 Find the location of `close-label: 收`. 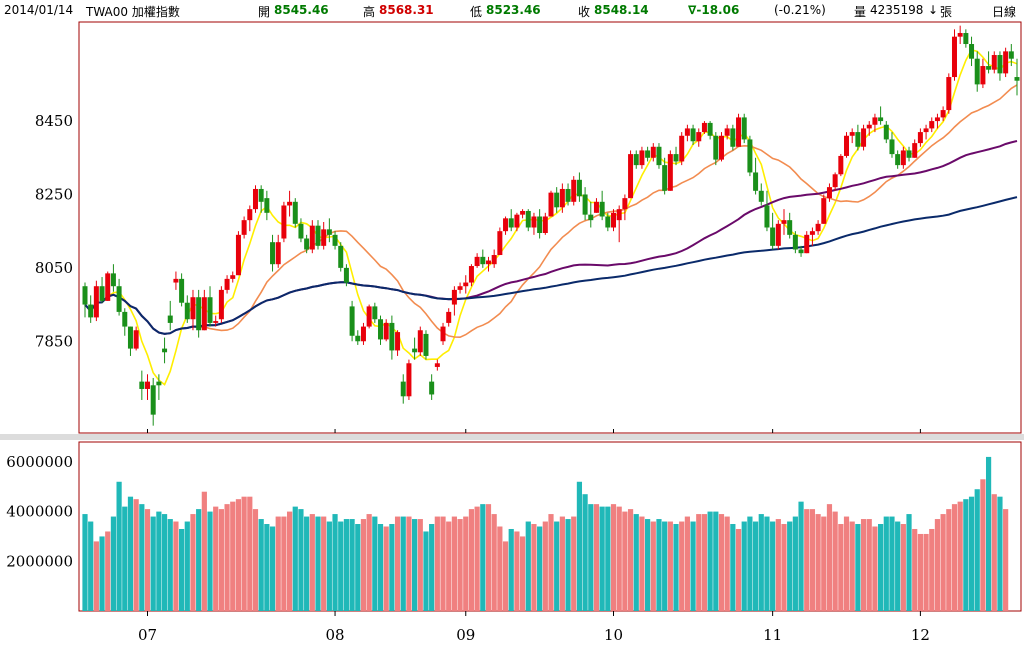

close-label: 收 is located at coordinates (584, 12).